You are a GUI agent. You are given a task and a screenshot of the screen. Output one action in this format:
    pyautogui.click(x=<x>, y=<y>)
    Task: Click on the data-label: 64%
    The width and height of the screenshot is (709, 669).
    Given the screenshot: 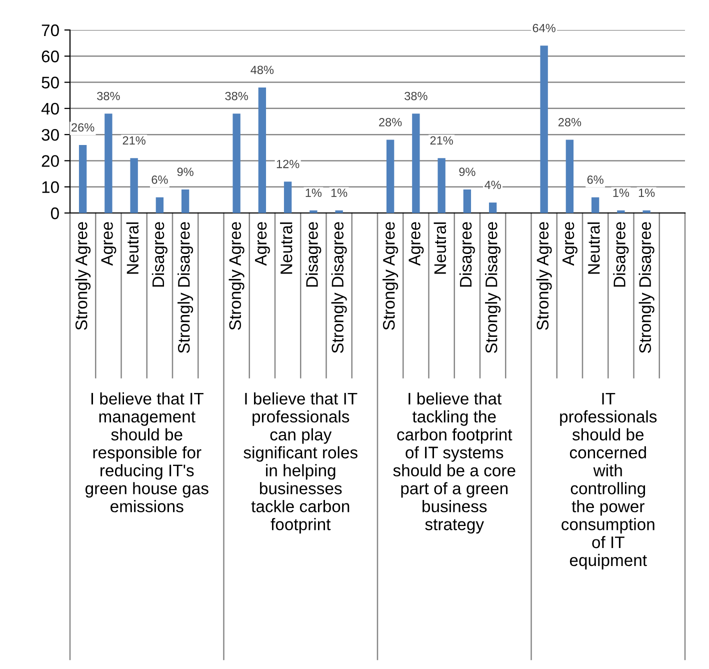 What is the action you would take?
    pyautogui.click(x=544, y=28)
    